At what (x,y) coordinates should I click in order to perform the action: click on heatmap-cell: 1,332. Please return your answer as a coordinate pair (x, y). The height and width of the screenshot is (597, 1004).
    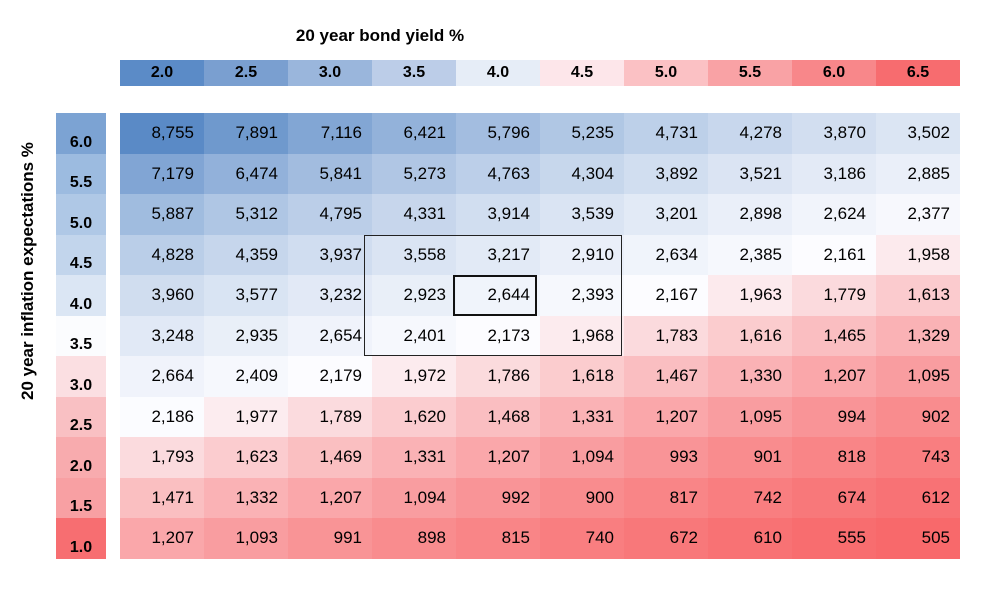
    Looking at the image, I should click on (246, 497).